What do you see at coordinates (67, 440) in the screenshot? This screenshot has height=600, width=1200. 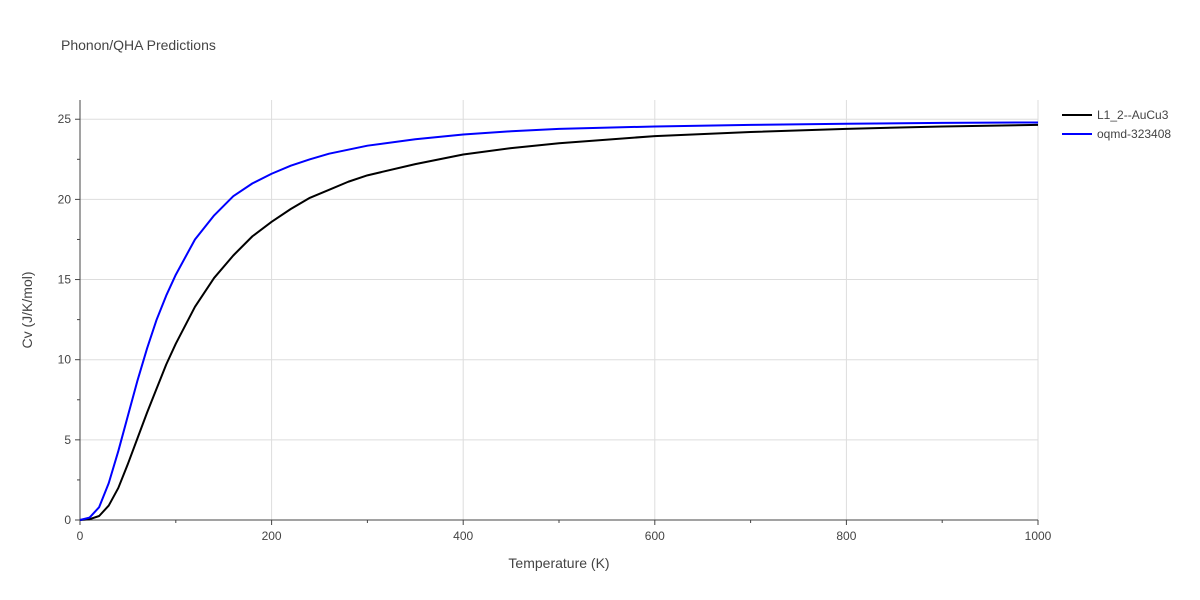 I see `y-tick-label: 5` at bounding box center [67, 440].